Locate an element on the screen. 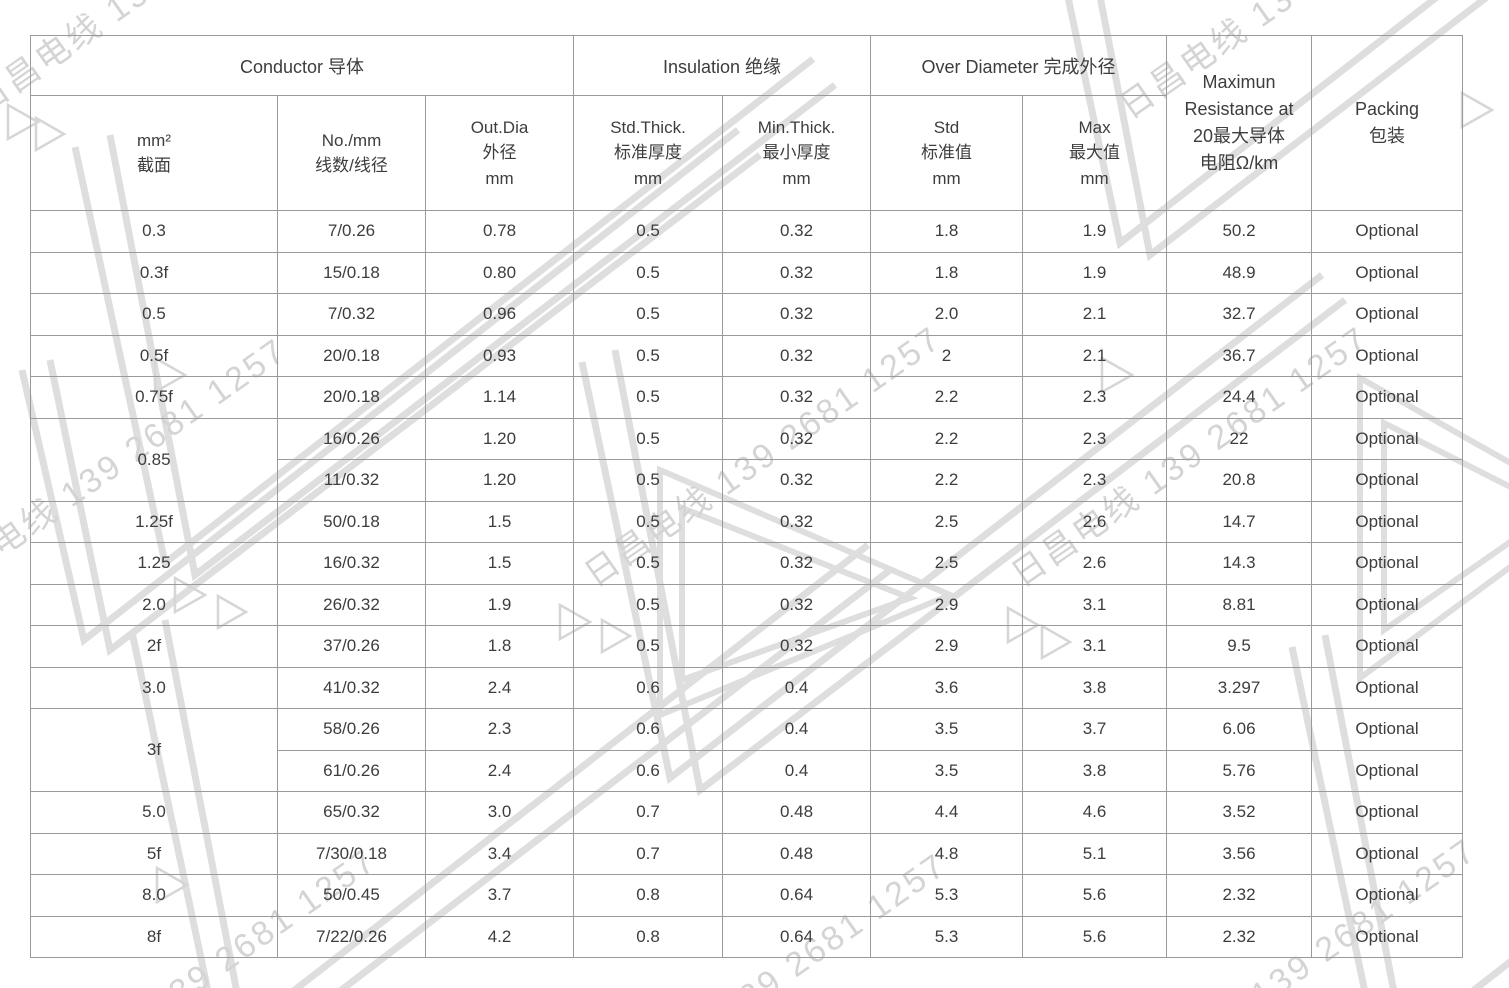  cell-no-per-mm: 50/0.45 is located at coordinates (351, 895).